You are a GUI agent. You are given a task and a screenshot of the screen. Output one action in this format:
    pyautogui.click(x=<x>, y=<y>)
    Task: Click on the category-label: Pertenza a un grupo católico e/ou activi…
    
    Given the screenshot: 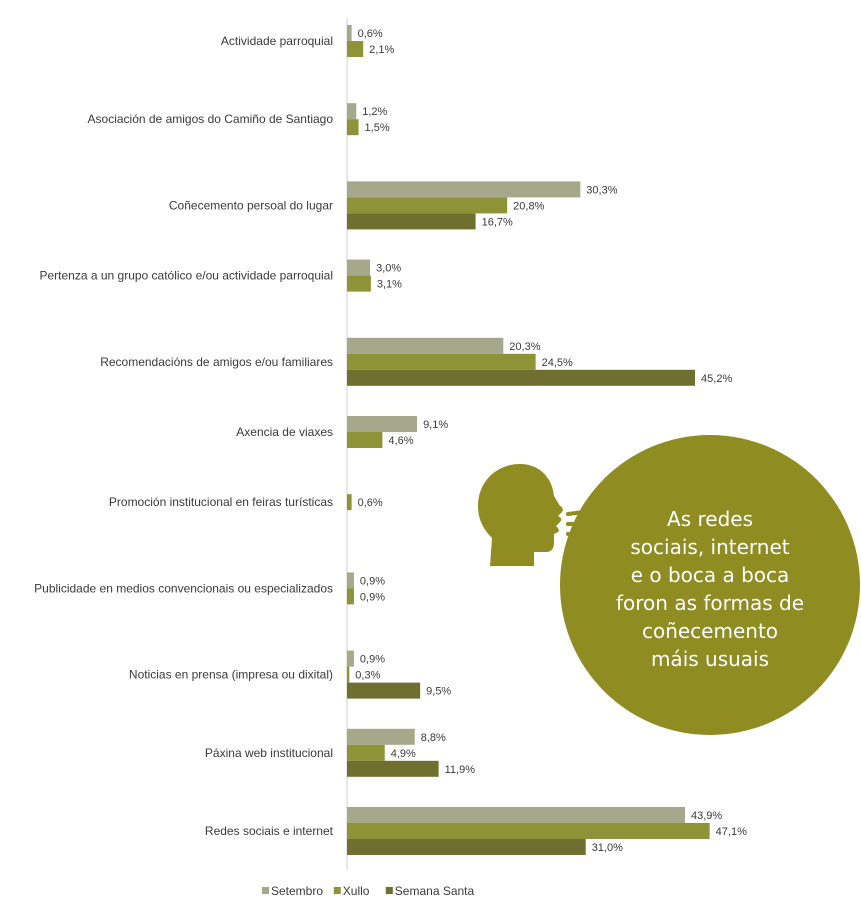 What is the action you would take?
    pyautogui.click(x=186, y=276)
    